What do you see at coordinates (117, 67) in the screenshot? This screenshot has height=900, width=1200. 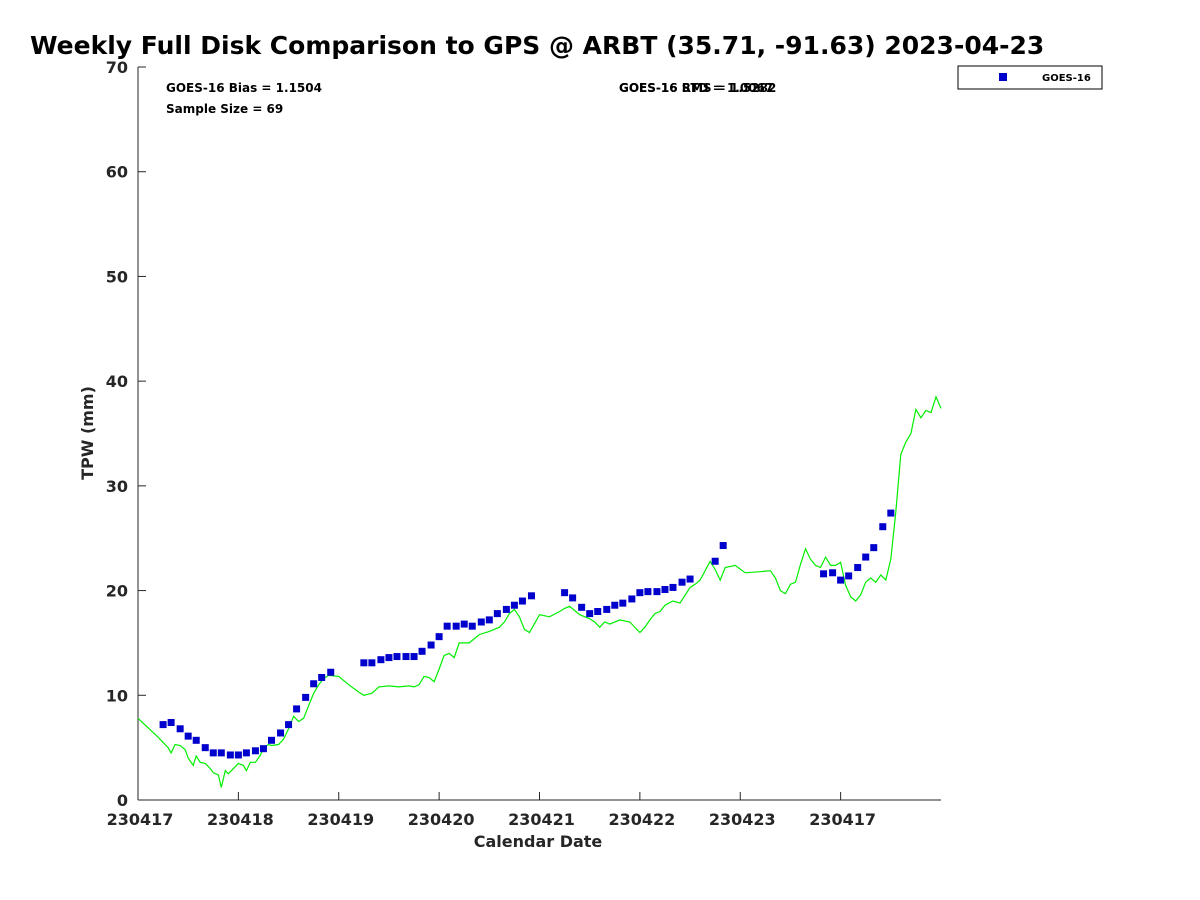 I see `y-tick-label: 70` at bounding box center [117, 67].